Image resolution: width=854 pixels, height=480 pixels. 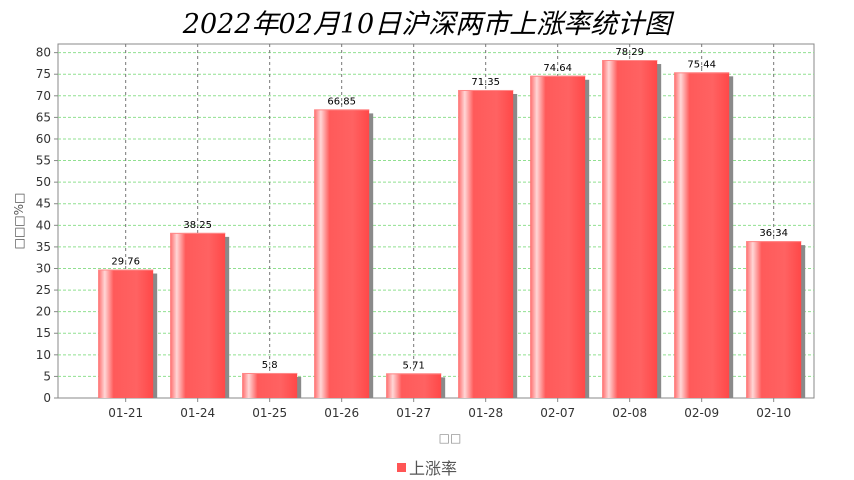 What do you see at coordinates (270, 365) in the screenshot?
I see `data-label: 5.8` at bounding box center [270, 365].